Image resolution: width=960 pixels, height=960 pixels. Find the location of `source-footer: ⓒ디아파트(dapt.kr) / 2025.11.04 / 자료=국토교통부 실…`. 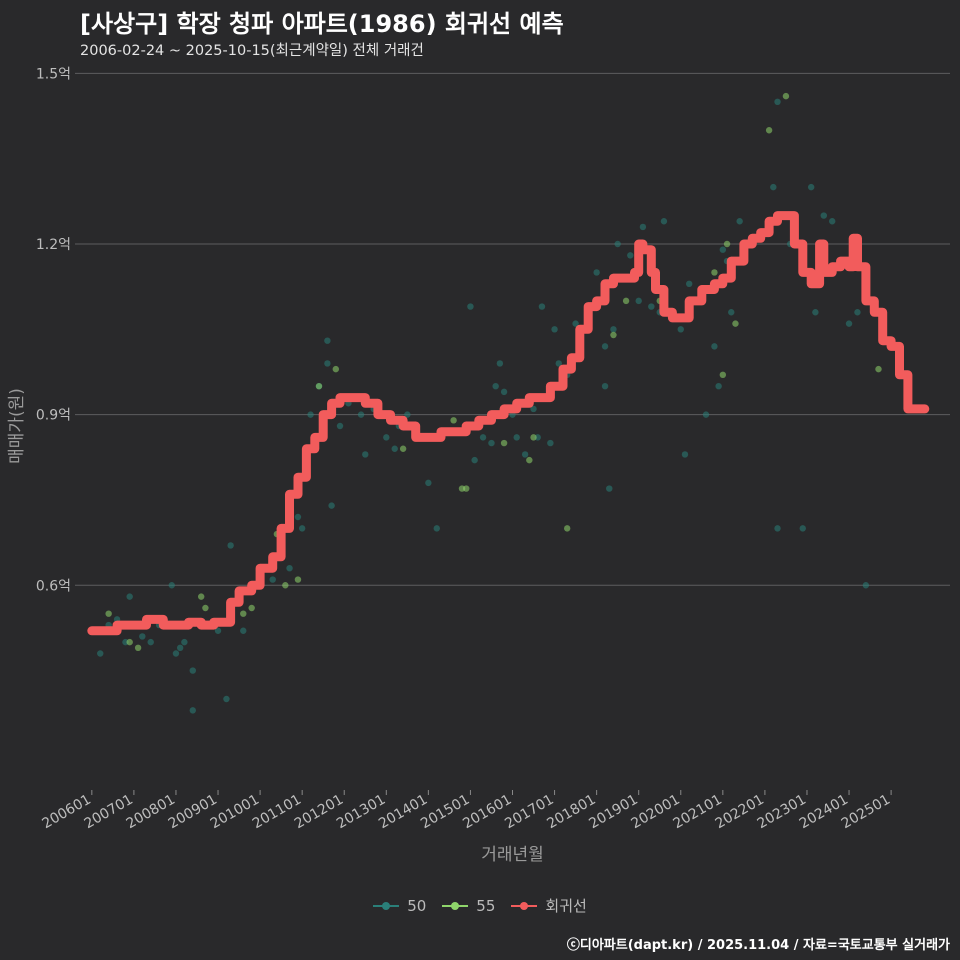

source-footer: ⓒ디아파트(dapt.kr) / 2025.11.04 / 자료=국토교통부 실… is located at coordinates (758, 945).